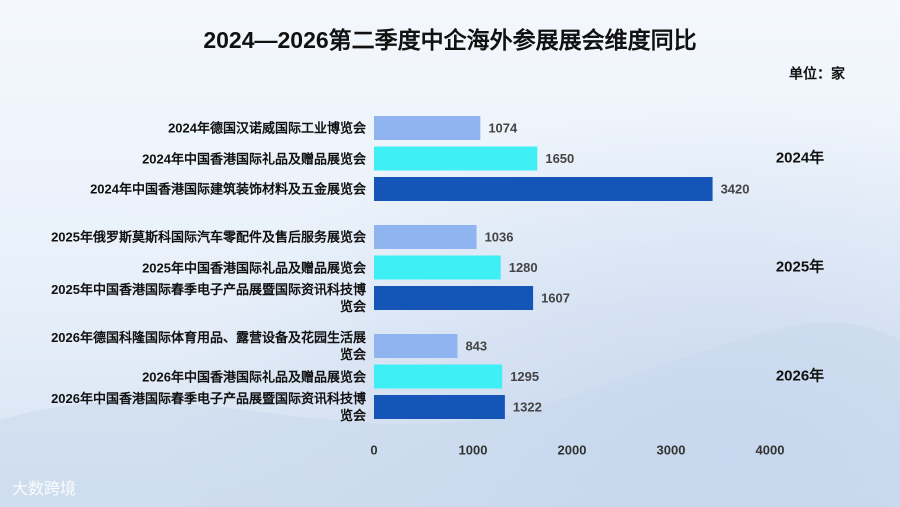  What do you see at coordinates (44, 488) in the screenshot?
I see `watermark: 大数跨境` at bounding box center [44, 488].